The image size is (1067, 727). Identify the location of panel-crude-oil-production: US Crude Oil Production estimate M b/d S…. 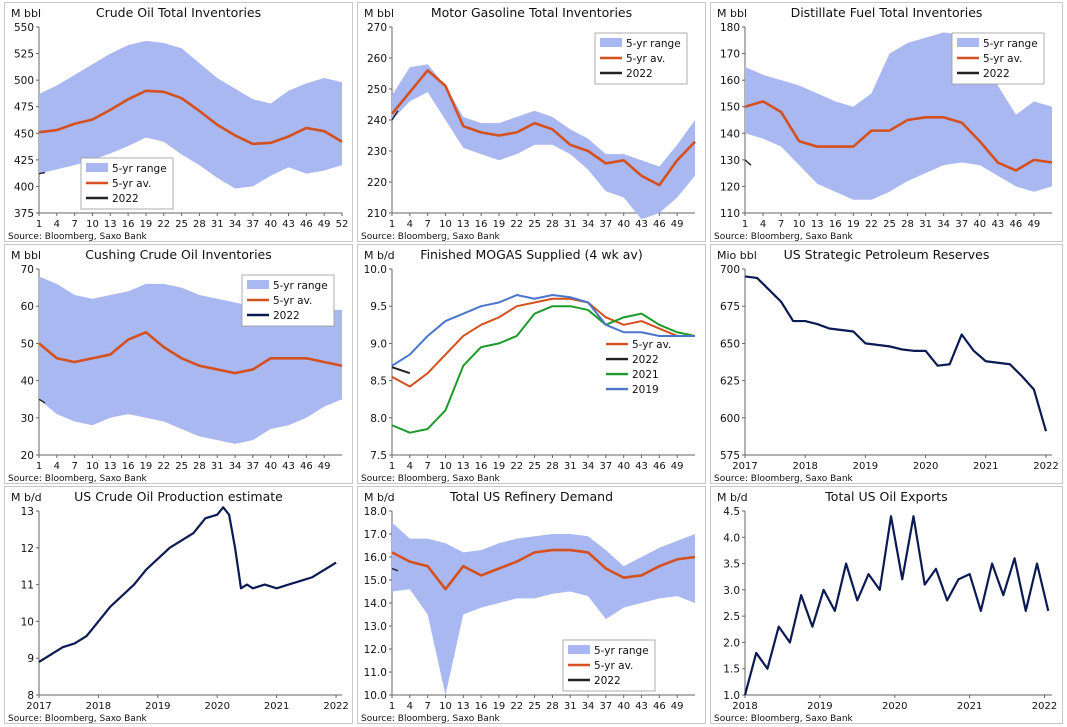
(178, 605).